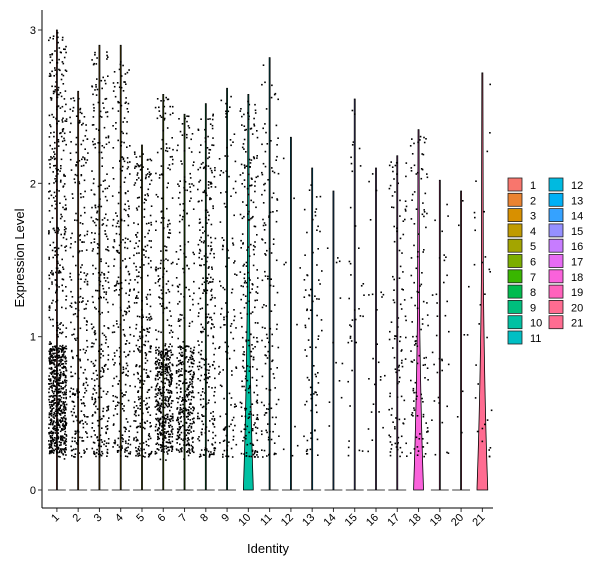 The width and height of the screenshot is (600, 568). Describe the element at coordinates (415, 520) in the screenshot. I see `x-tick-label-18: 18` at that location.